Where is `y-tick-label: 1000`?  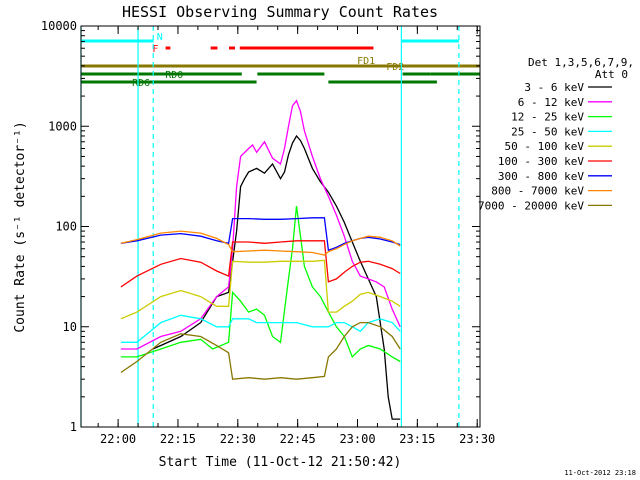 y-tick-label: 1000 is located at coordinates (62, 126).